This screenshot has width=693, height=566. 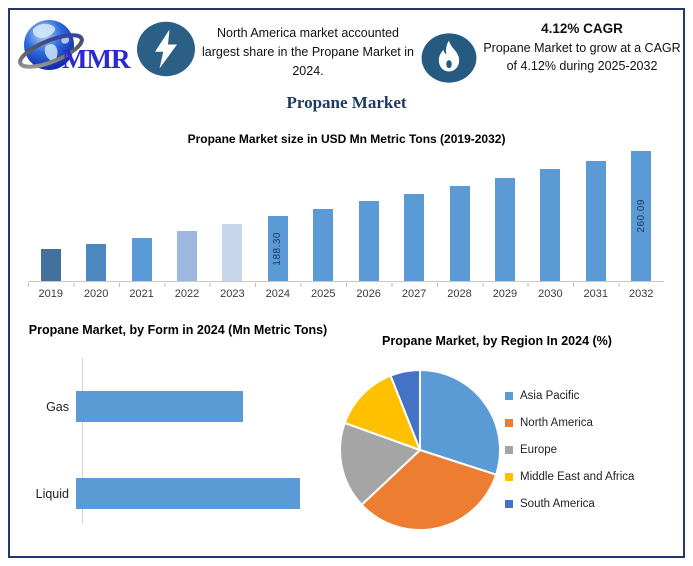 I want to click on bar-column-2022, so click(x=186, y=214).